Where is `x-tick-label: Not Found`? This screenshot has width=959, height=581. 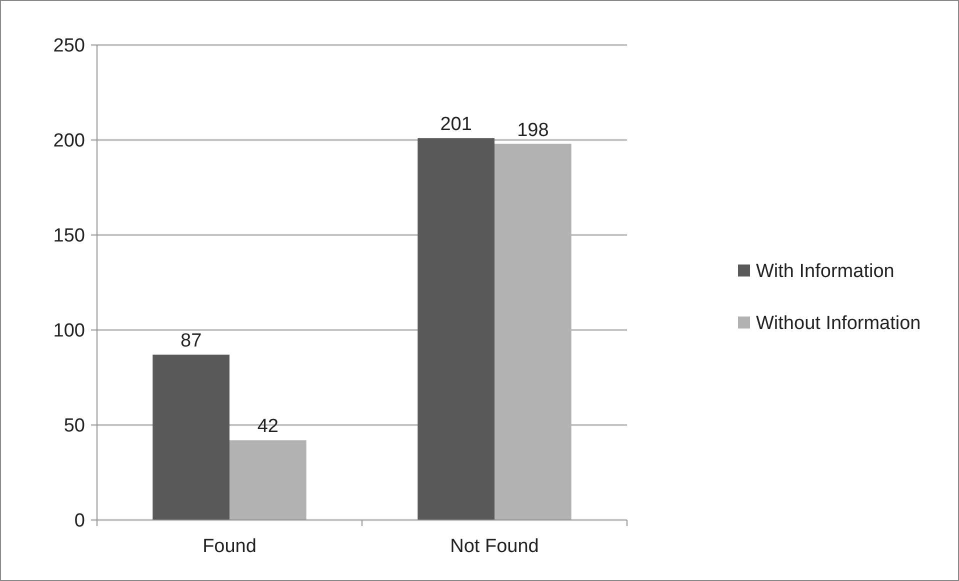 x-tick-label: Not Found is located at coordinates (494, 546).